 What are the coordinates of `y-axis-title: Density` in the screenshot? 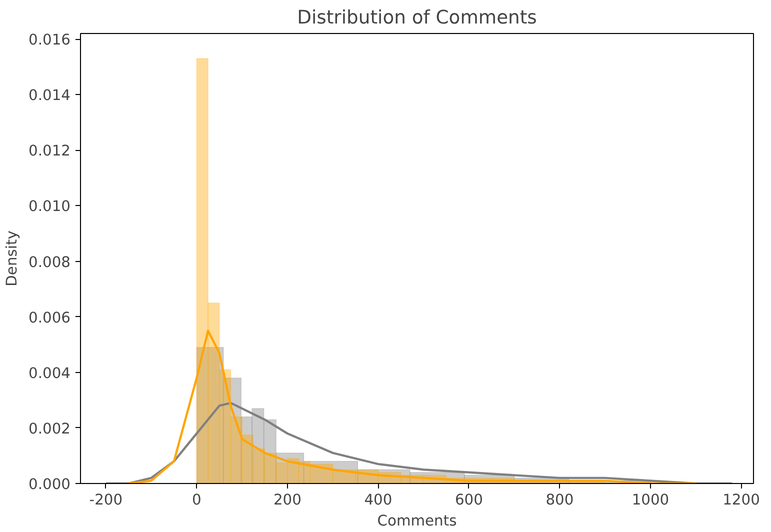 It's located at (12, 258).